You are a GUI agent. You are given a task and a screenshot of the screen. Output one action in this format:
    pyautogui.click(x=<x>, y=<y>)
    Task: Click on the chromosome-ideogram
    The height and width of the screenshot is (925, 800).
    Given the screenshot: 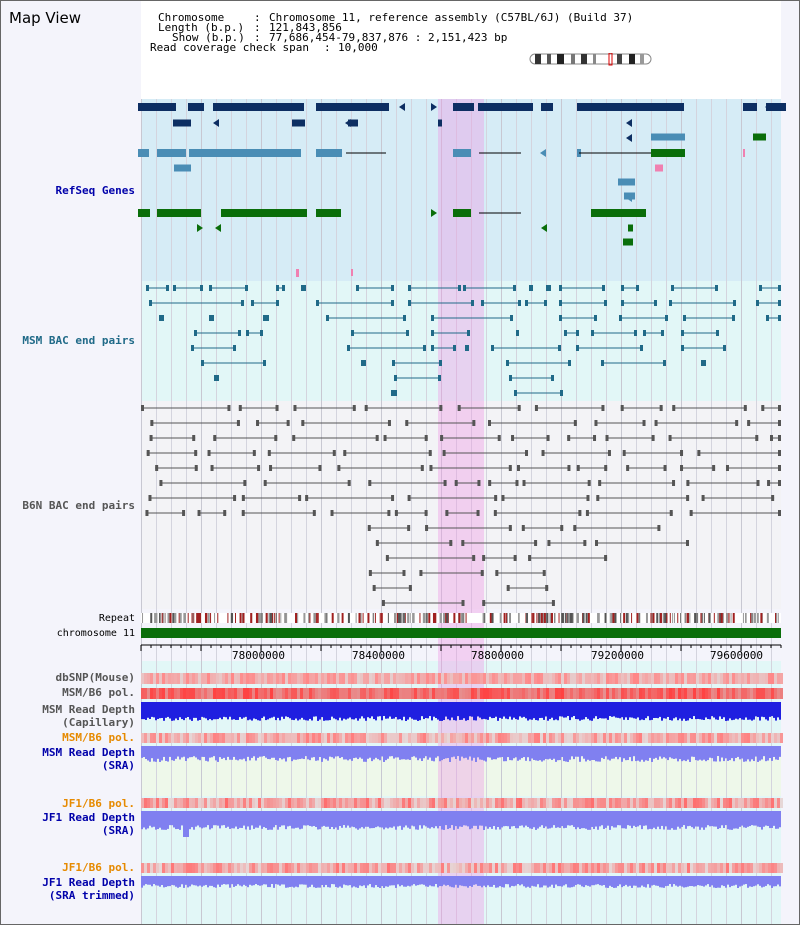 What is the action you would take?
    pyautogui.click(x=591, y=60)
    